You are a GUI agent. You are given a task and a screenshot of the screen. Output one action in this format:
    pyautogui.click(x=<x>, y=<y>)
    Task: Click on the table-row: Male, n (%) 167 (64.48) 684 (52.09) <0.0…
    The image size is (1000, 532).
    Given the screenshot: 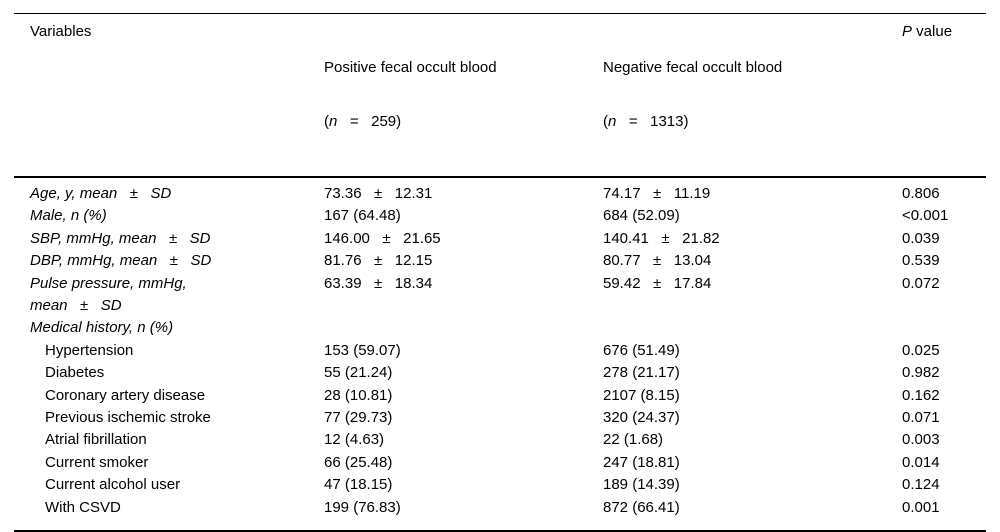 What is the action you would take?
    pyautogui.click(x=500, y=216)
    